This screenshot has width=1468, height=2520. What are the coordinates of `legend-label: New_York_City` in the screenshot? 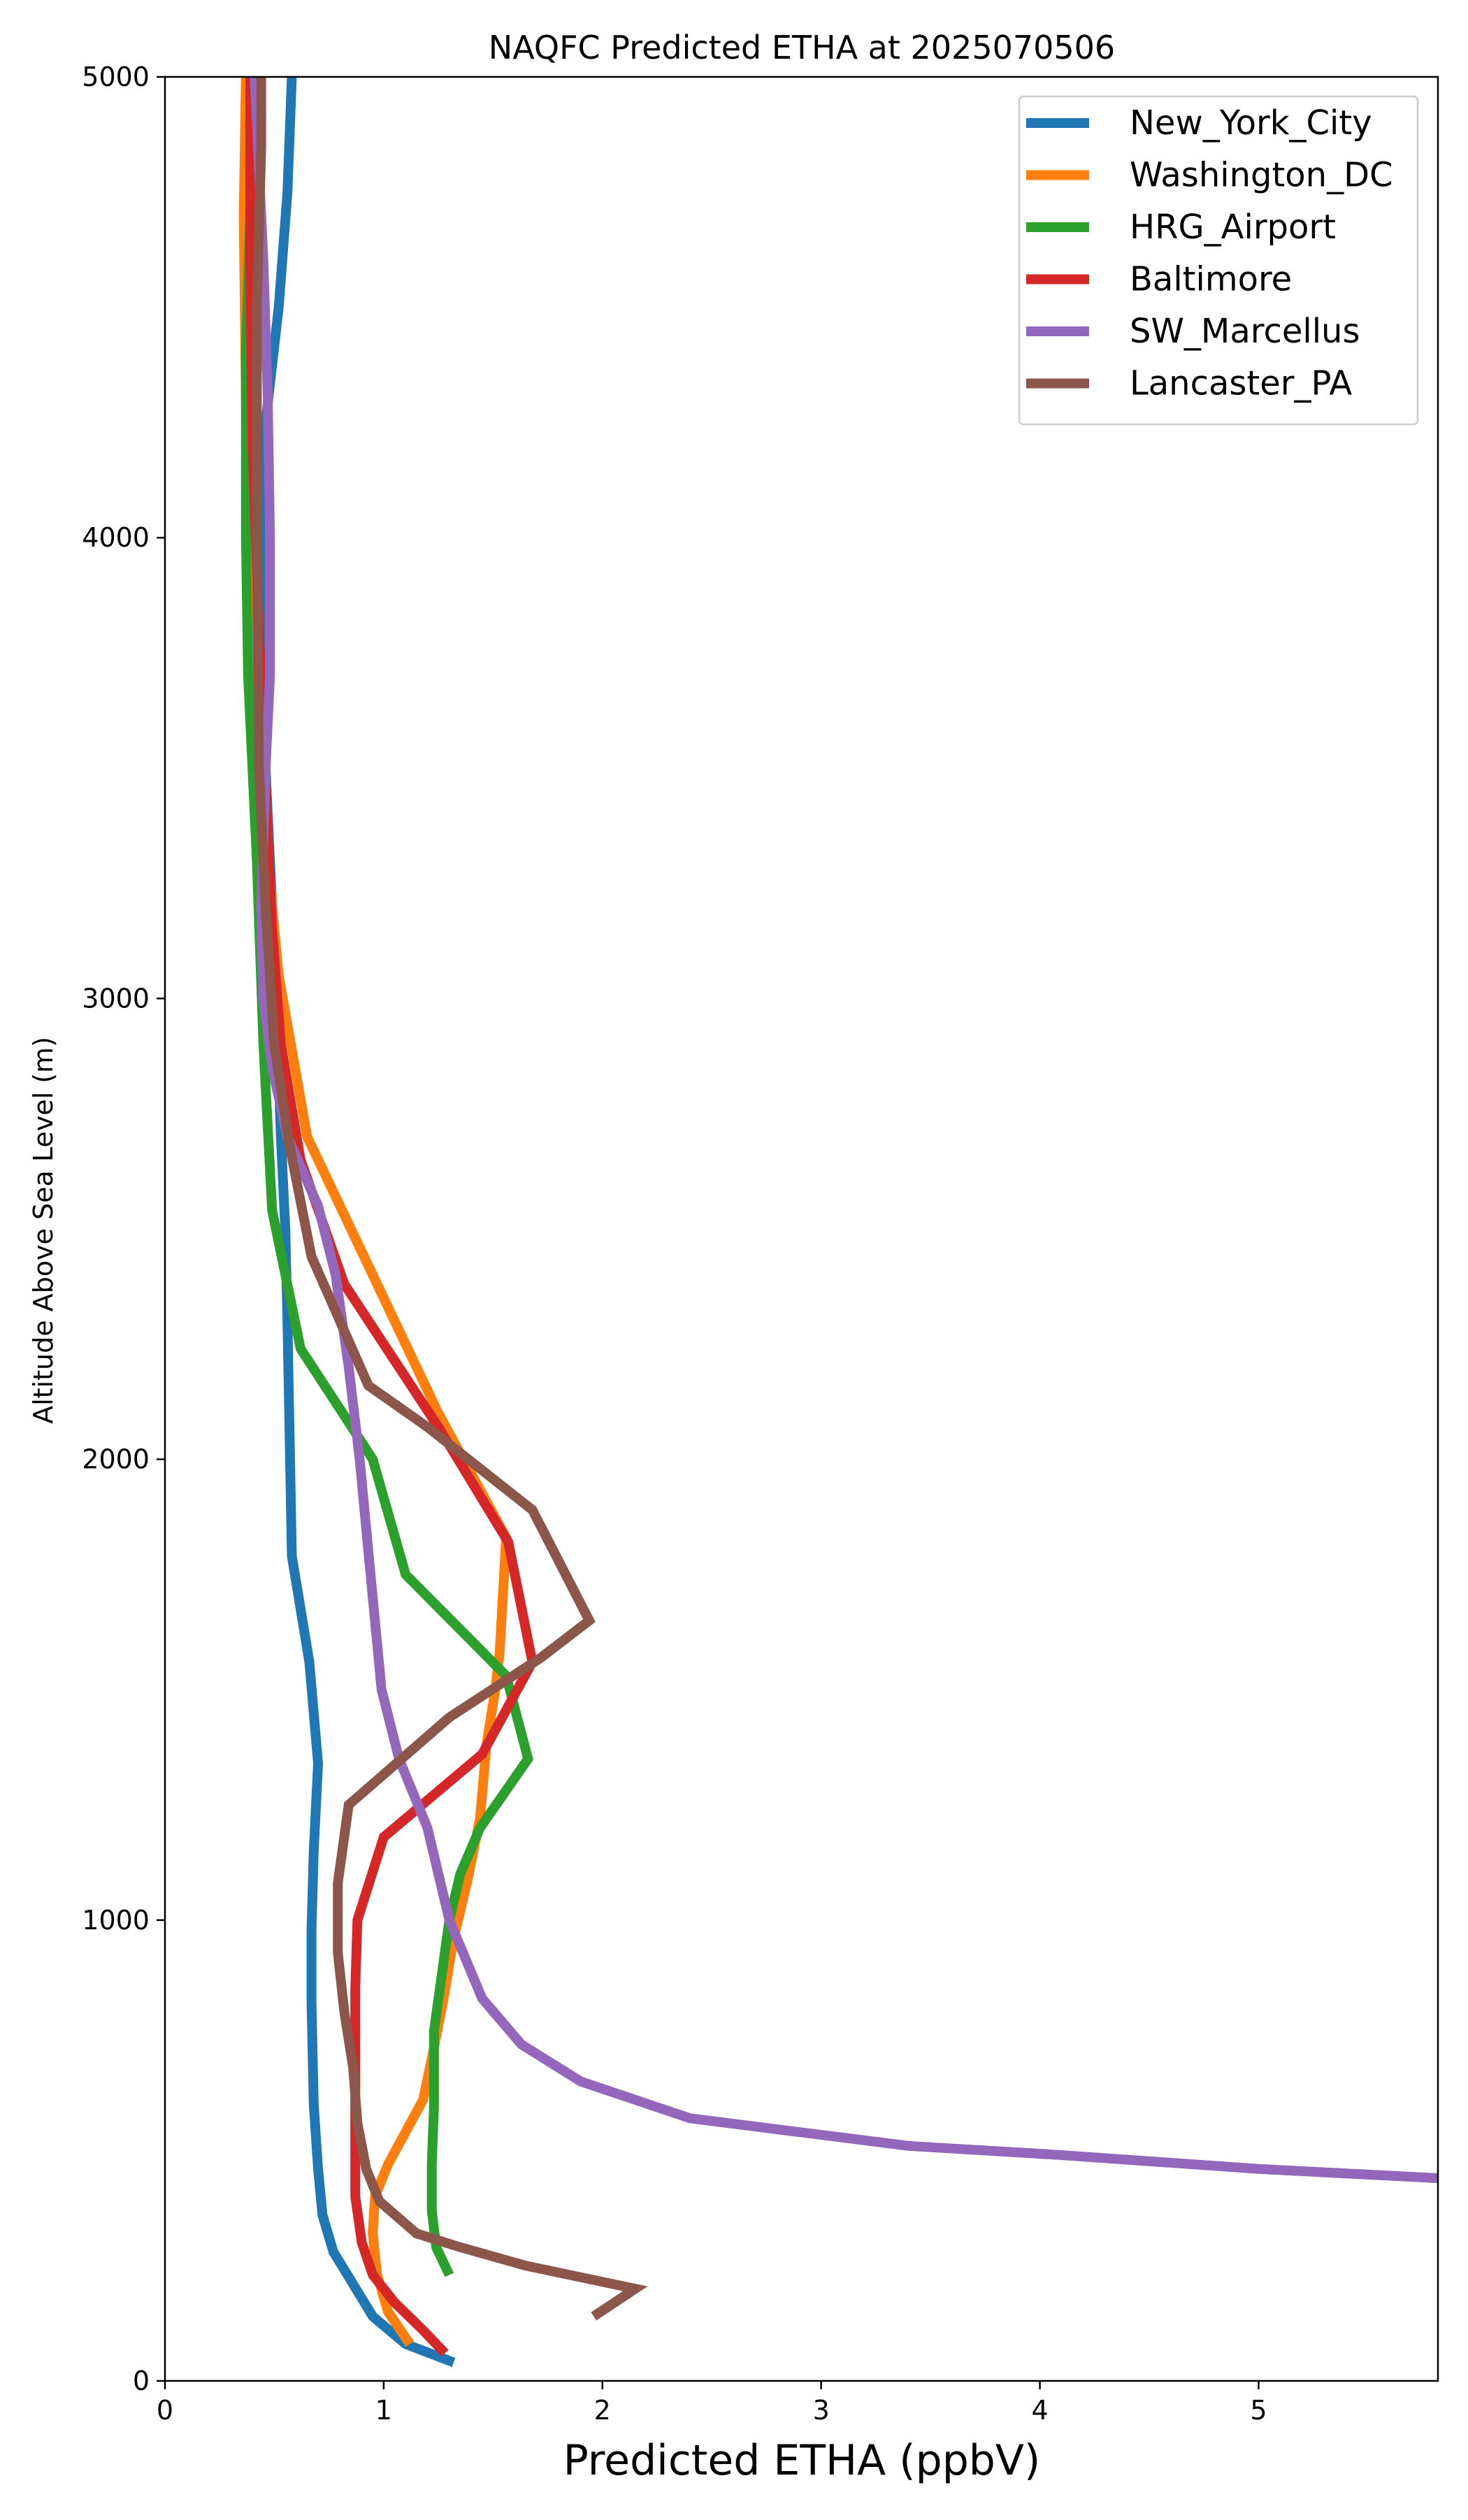 It's located at (1251, 123).